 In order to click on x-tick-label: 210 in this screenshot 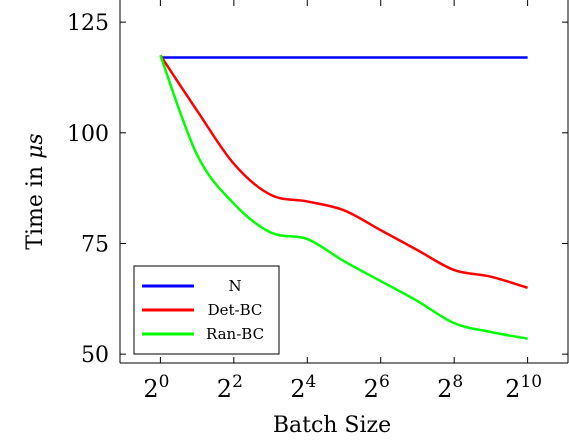, I will do `click(523, 387)`.